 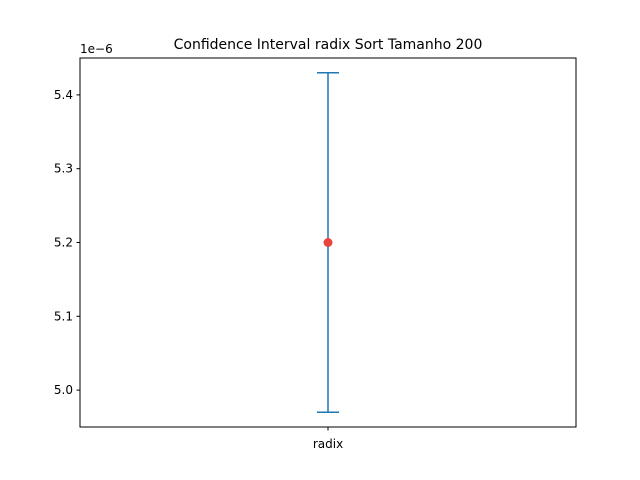 I want to click on y-tick-label: 5.2, so click(x=63, y=243).